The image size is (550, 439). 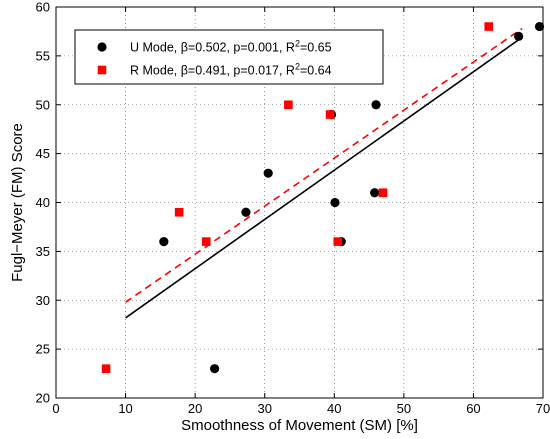 I want to click on x-tick-label: 60, so click(x=473, y=408).